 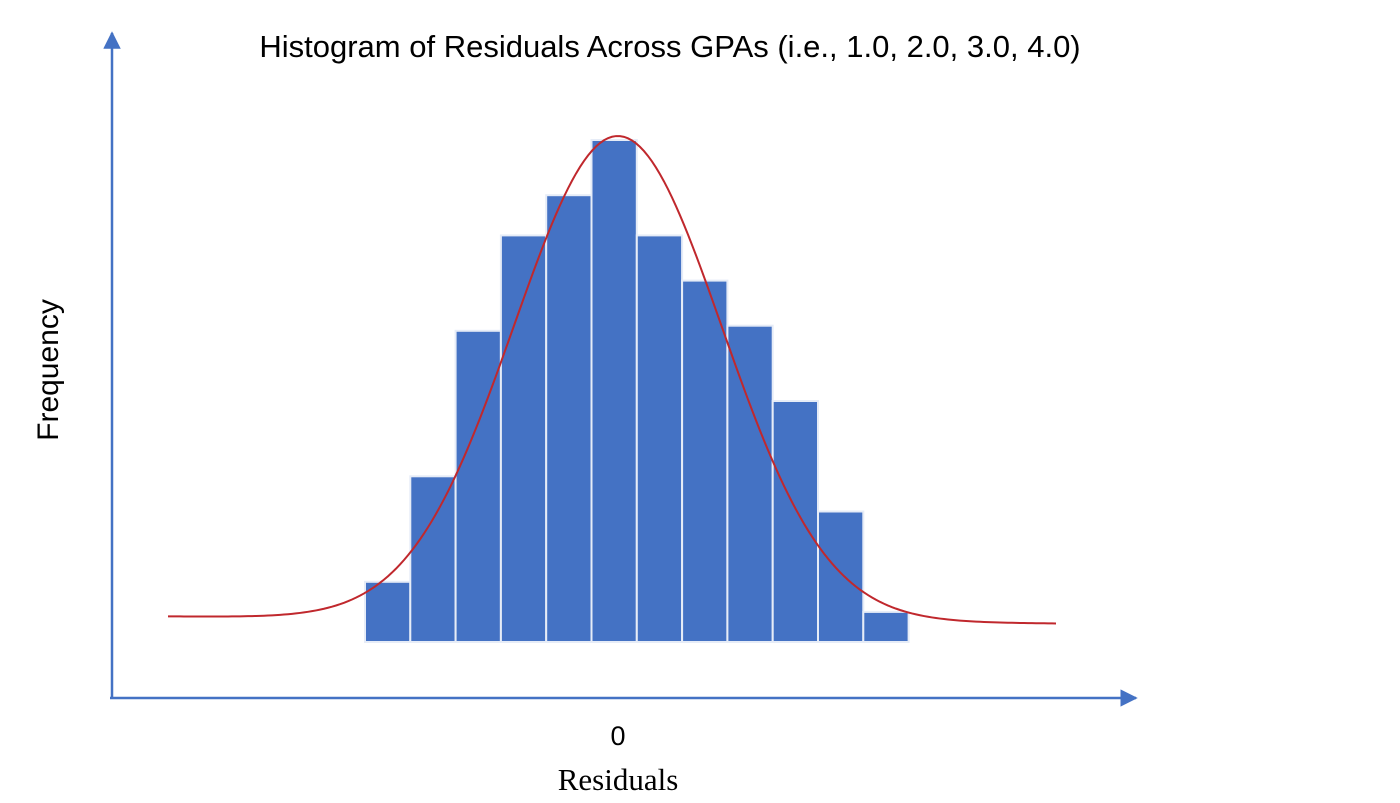 What do you see at coordinates (618, 779) in the screenshot?
I see `x-axis-label: Residuals` at bounding box center [618, 779].